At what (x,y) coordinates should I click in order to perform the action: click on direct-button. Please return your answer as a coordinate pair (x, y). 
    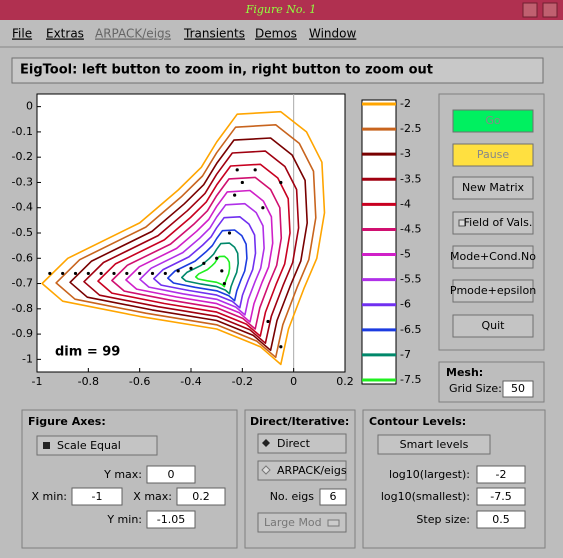
    Looking at the image, I should click on (302, 443).